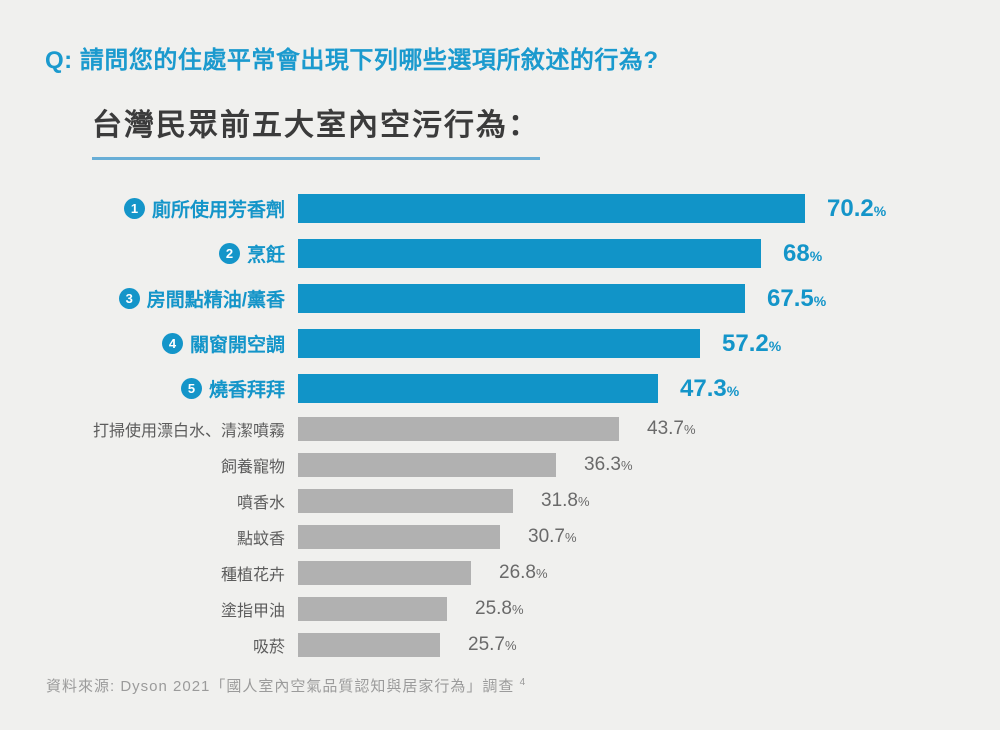 The image size is (1000, 730). I want to click on value-label: 25.8%, so click(499, 609).